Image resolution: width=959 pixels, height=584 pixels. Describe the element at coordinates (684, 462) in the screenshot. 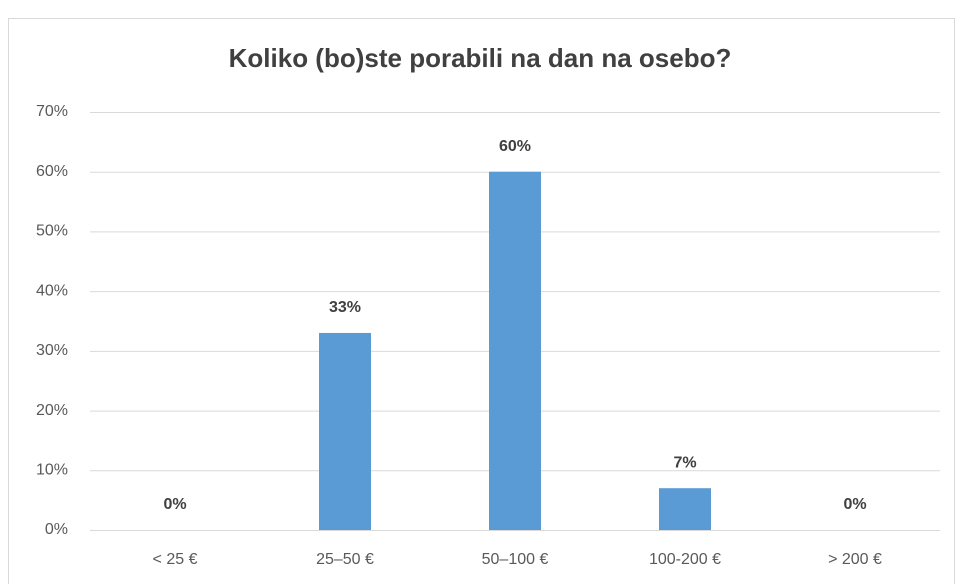

I see `data-label: 7%` at that location.